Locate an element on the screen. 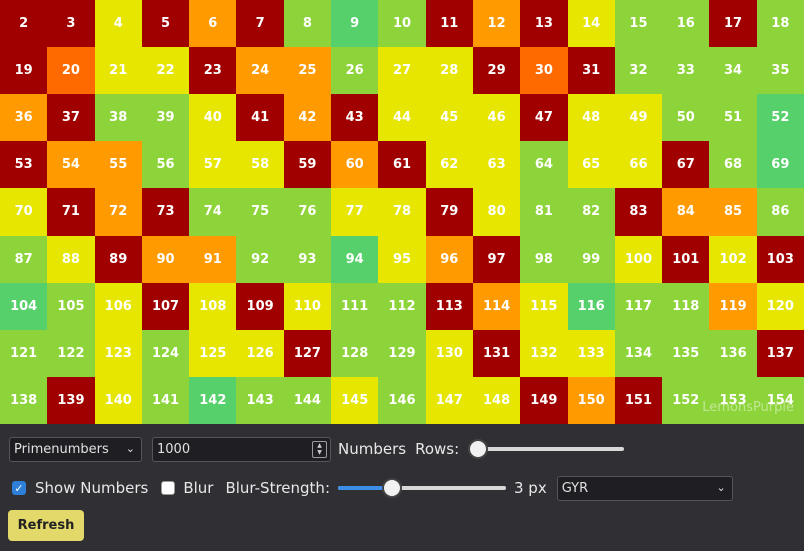  numbers-label: Numbers is located at coordinates (372, 449).